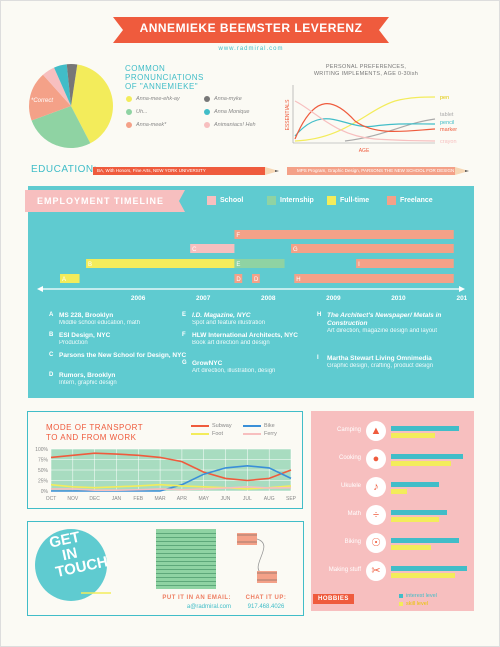  What do you see at coordinates (161, 499) in the screenshot?
I see `x-tick: MAR` at bounding box center [161, 499].